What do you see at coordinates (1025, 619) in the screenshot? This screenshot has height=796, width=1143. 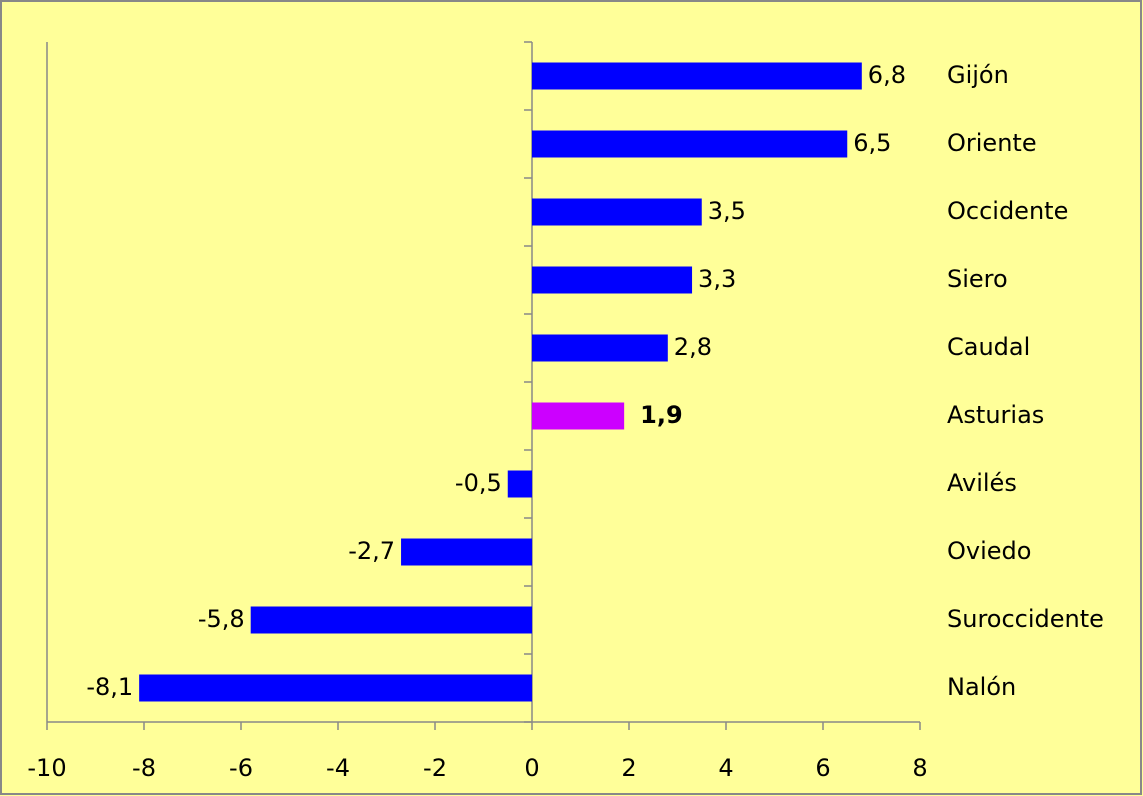 I see `category-label: Suroccidente` at bounding box center [1025, 619].